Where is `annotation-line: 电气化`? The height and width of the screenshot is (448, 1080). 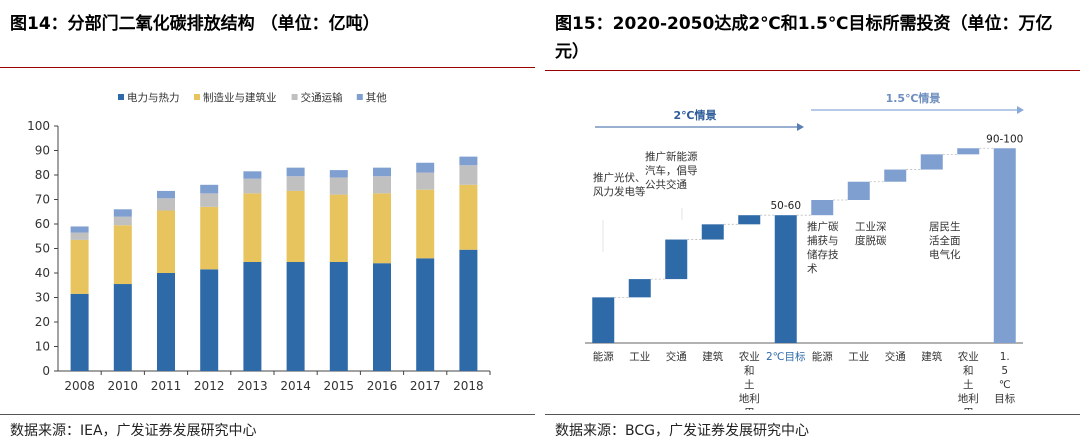
annotation-line: 电气化 is located at coordinates (945, 254).